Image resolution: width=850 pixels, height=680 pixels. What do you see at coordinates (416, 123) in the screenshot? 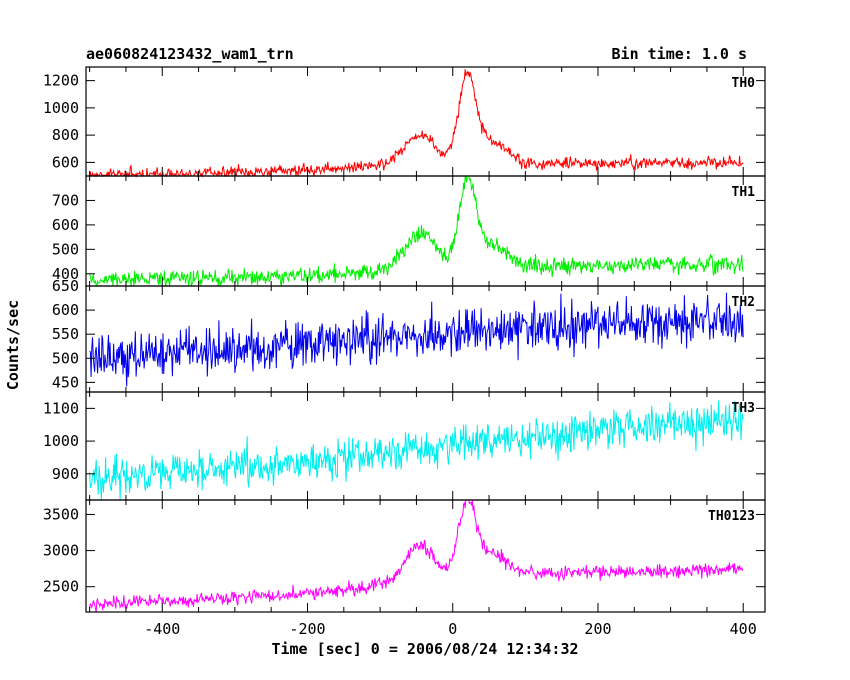
I see `series-line-th0` at bounding box center [416, 123].